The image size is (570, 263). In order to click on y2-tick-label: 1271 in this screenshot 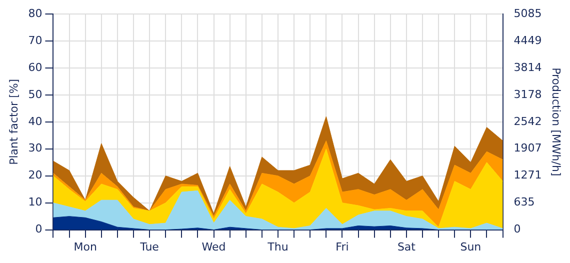, I will do `click(528, 175)`.